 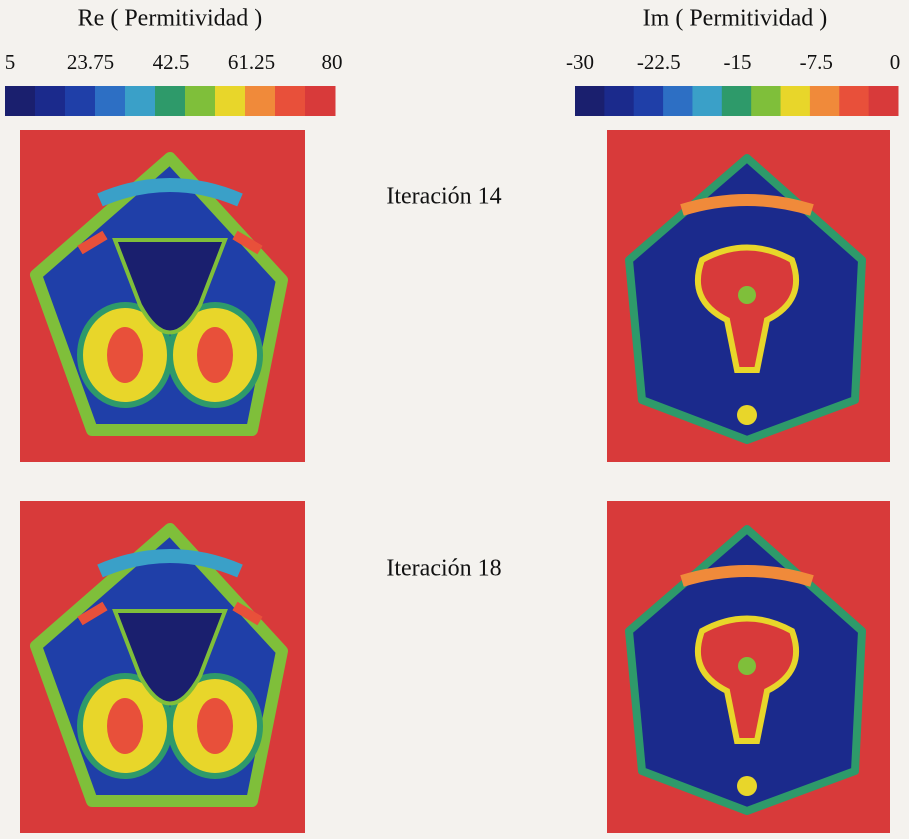 What do you see at coordinates (895, 62) in the screenshot?
I see `colorbar-tick-label: 0` at bounding box center [895, 62].